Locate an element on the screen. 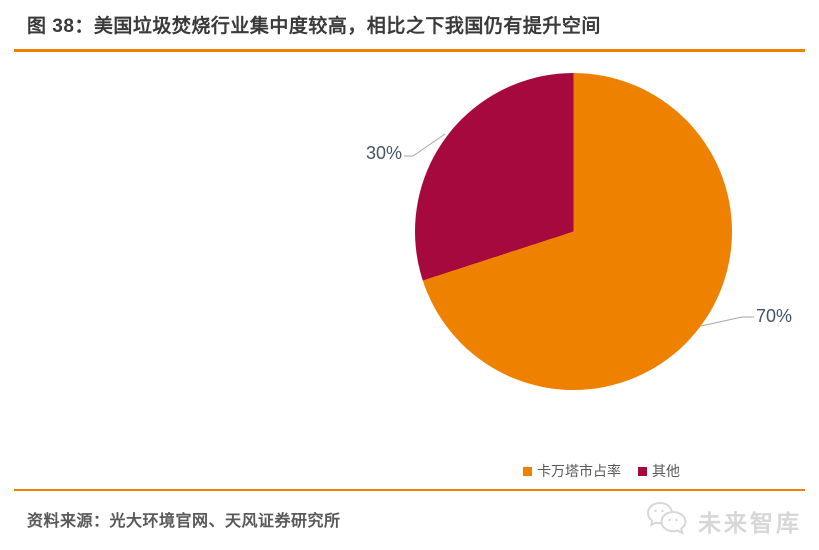 This screenshot has width=819, height=550. legend-item-covanta: 卡万塔市占率 is located at coordinates (572, 471).